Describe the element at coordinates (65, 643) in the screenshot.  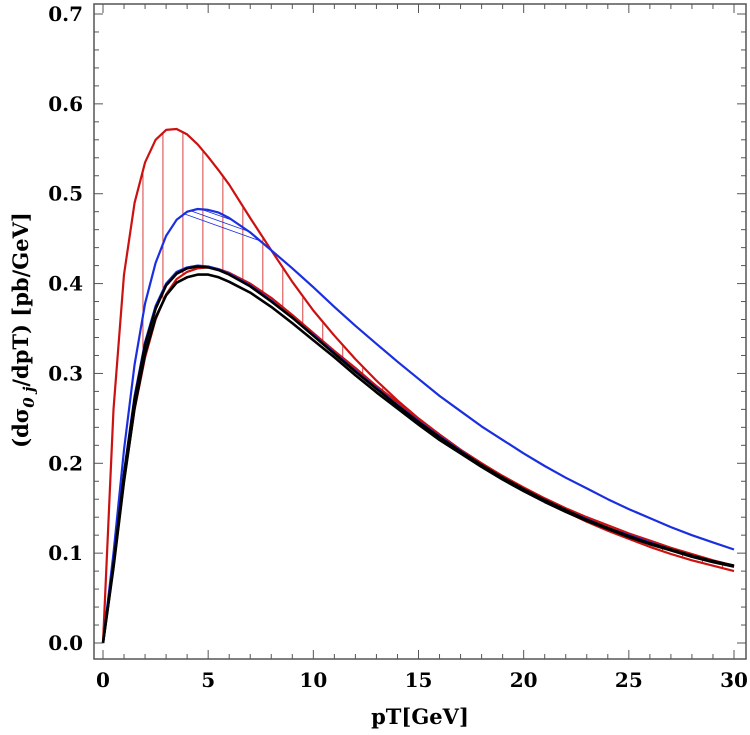
I see `y-tick-label: 0.0` at that location.